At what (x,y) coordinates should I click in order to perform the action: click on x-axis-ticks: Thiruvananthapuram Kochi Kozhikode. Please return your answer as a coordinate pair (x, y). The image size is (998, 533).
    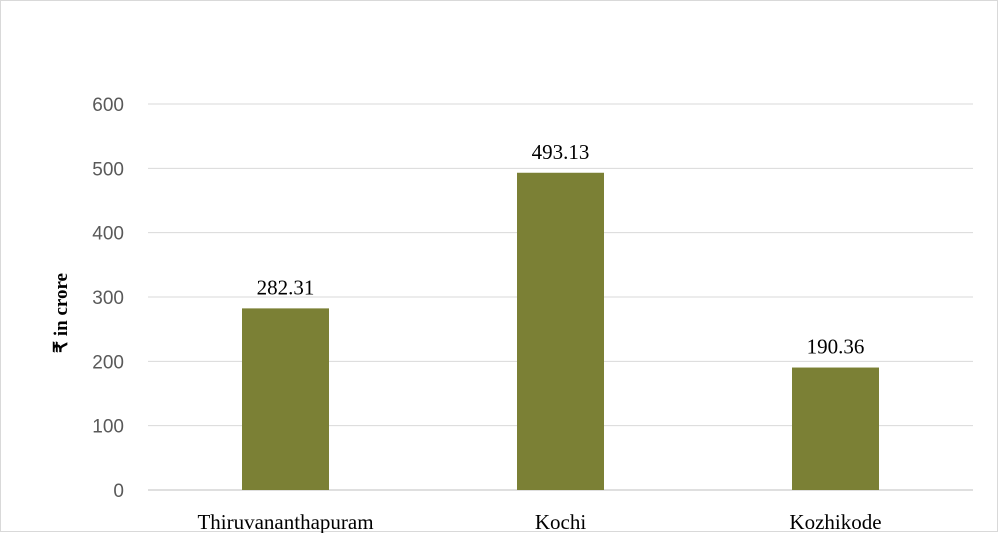
    Looking at the image, I should click on (539, 521).